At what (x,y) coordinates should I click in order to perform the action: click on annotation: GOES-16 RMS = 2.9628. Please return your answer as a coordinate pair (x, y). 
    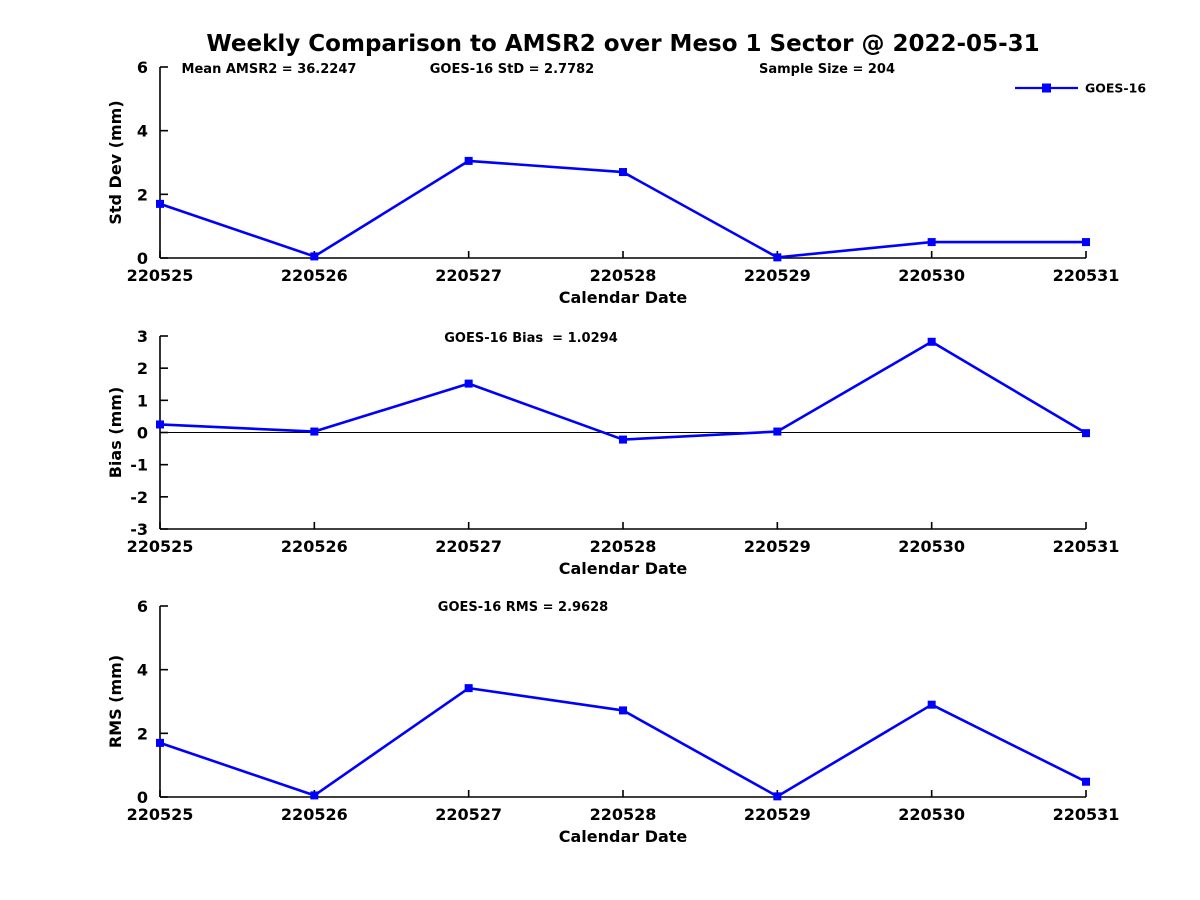
    Looking at the image, I should click on (523, 607).